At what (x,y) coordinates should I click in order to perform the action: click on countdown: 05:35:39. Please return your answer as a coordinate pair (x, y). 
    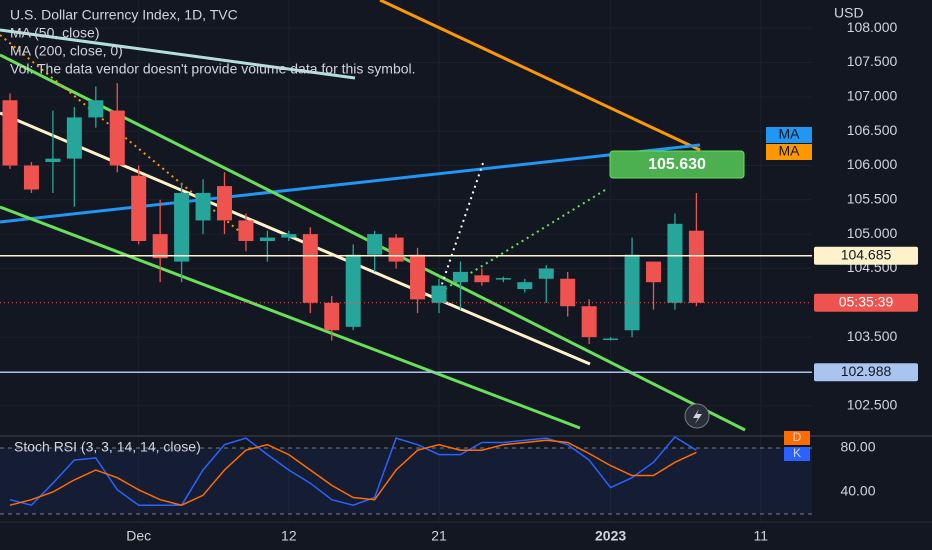
    Looking at the image, I should click on (866, 301).